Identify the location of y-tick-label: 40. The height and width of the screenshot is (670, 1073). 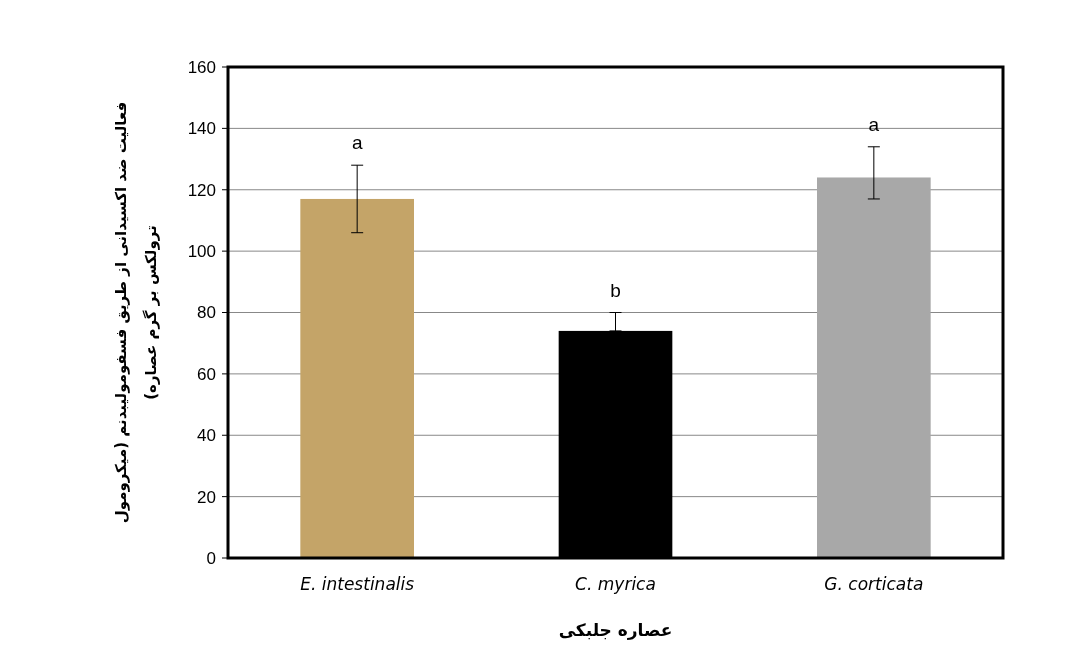
(206, 436).